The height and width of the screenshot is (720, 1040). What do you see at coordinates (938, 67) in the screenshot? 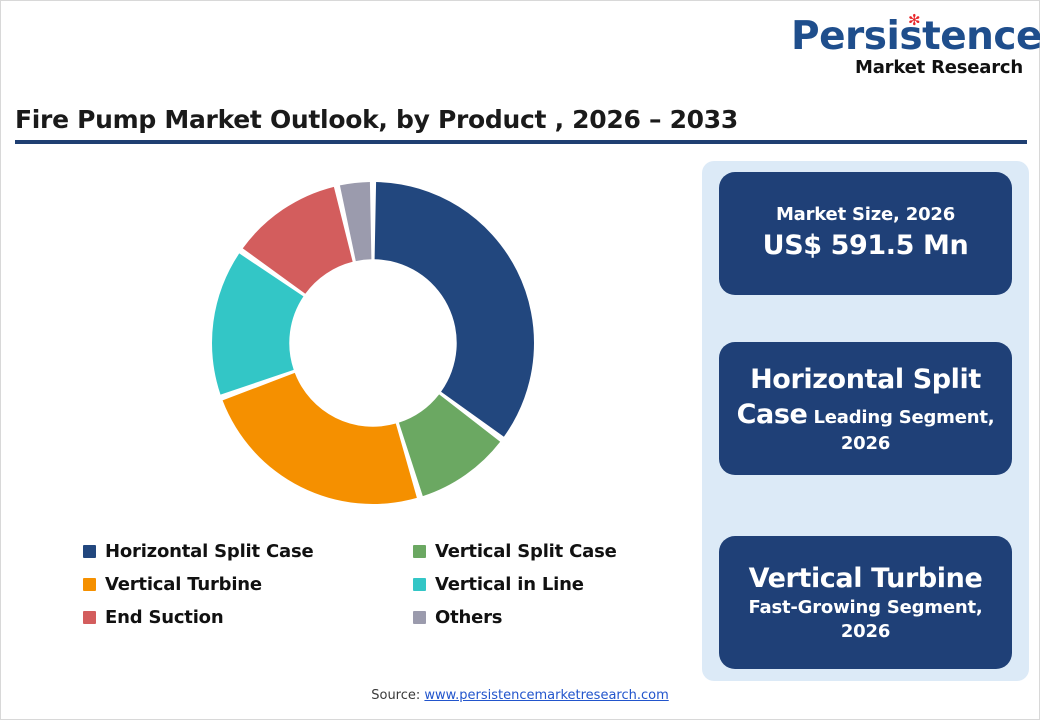
I see `logo-tagline: Market Research` at bounding box center [938, 67].